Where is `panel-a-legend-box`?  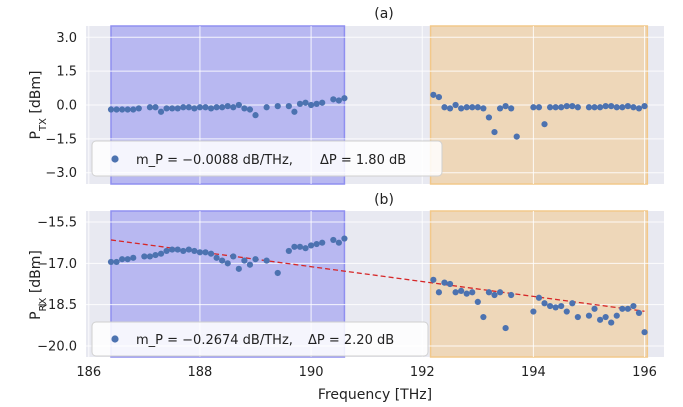 panel-a-legend-box is located at coordinates (267, 158).